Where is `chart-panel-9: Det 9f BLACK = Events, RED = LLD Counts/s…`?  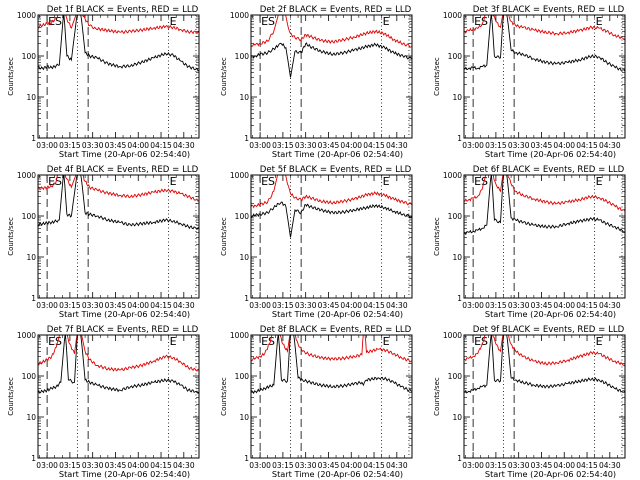
chart-panel-9: Det 9f BLACK = Events, RED = LLD Counts/s… is located at coordinates (529, 402).